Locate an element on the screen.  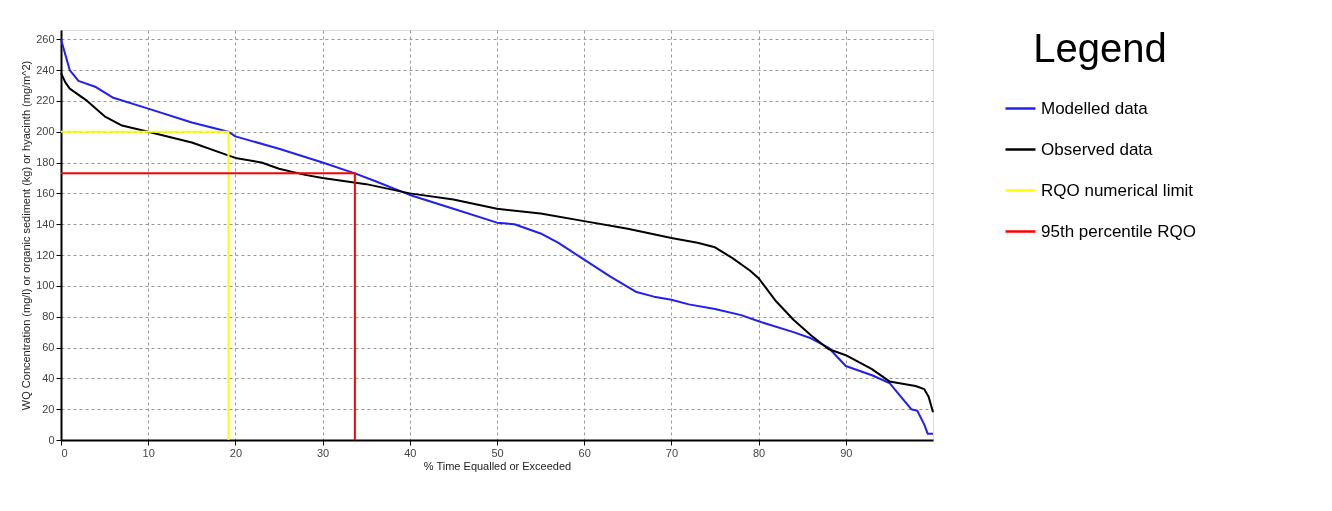
y-tick-label: 240 is located at coordinates (45, 69).